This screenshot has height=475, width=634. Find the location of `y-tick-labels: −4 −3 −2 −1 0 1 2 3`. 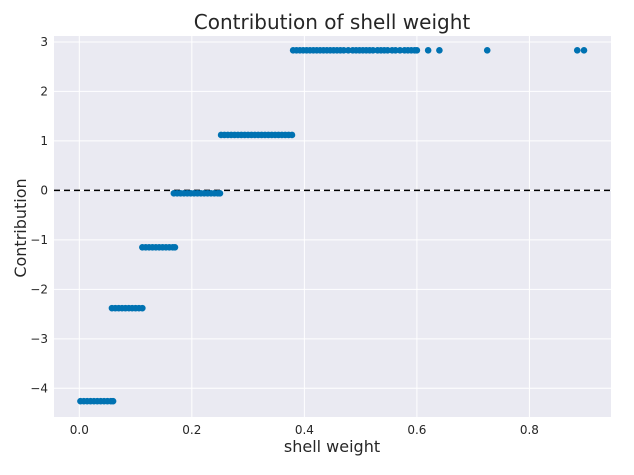

y-tick-labels: −4 −3 −2 −1 0 1 2 3 is located at coordinates (39, 215).